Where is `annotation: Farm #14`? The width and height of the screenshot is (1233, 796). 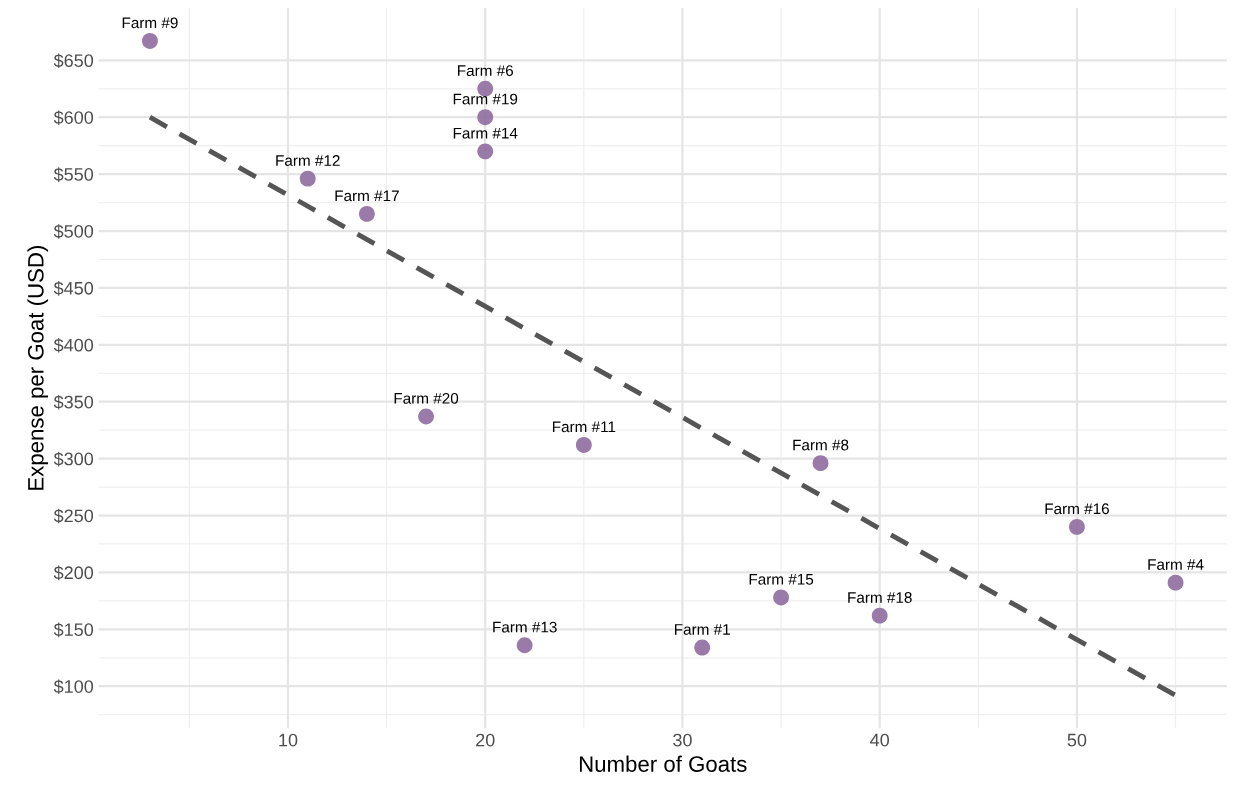
annotation: Farm #14 is located at coordinates (485, 133).